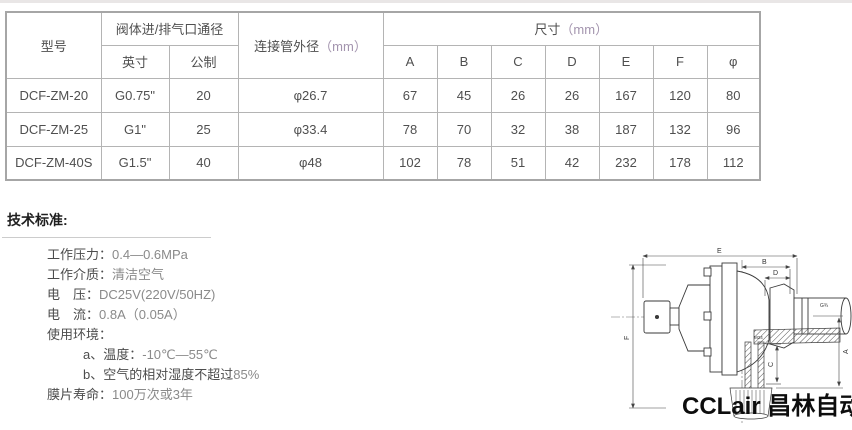 The image size is (852, 430). I want to click on header-port-diameter: 阀体进/排气口通径, so click(169, 28).